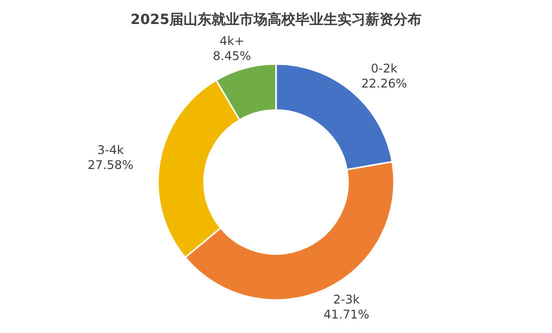 This screenshot has width=552, height=333. Describe the element at coordinates (110, 150) in the screenshot. I see `slice-label: 3-4k` at that location.